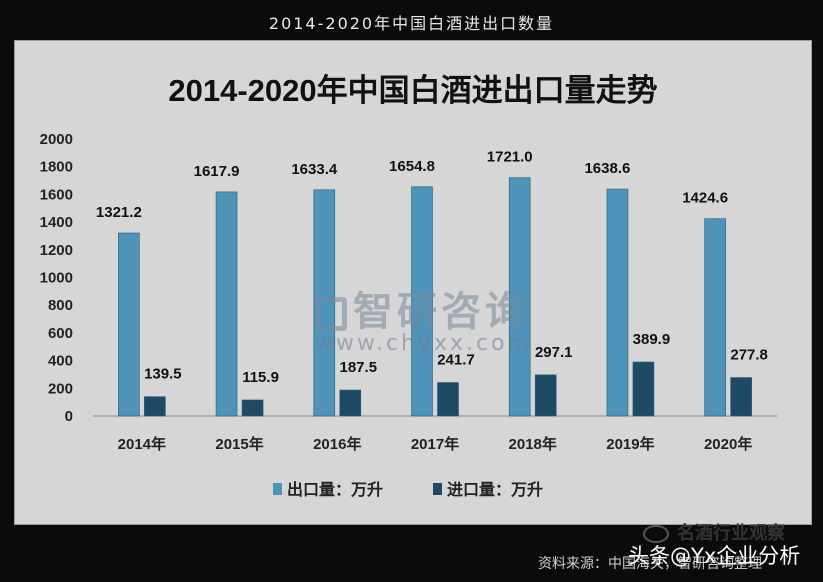 The image size is (823, 582). I want to click on brand-logo-icon, so click(331, 314).